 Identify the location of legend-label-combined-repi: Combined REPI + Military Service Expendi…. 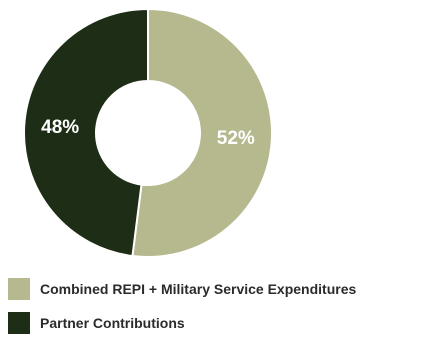
(198, 289).